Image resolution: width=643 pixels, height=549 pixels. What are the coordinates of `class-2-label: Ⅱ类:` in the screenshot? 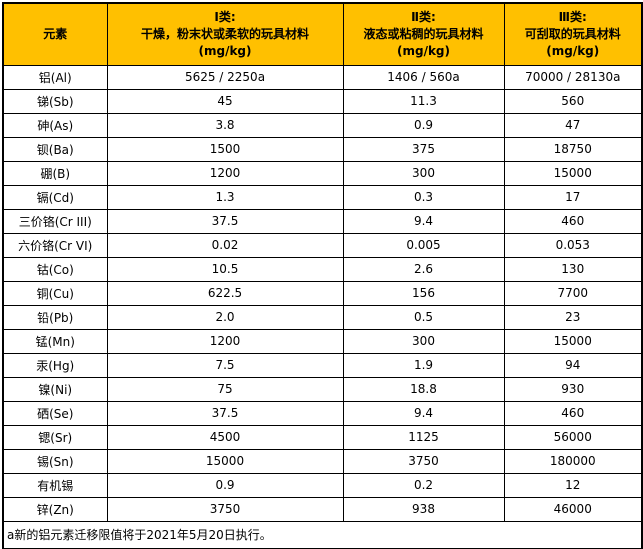 It's located at (423, 16).